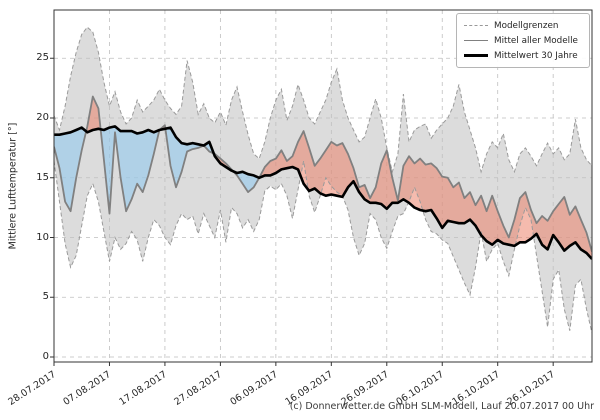 The height and width of the screenshot is (420, 600). I want to click on black-line-icon, so click(476, 55).